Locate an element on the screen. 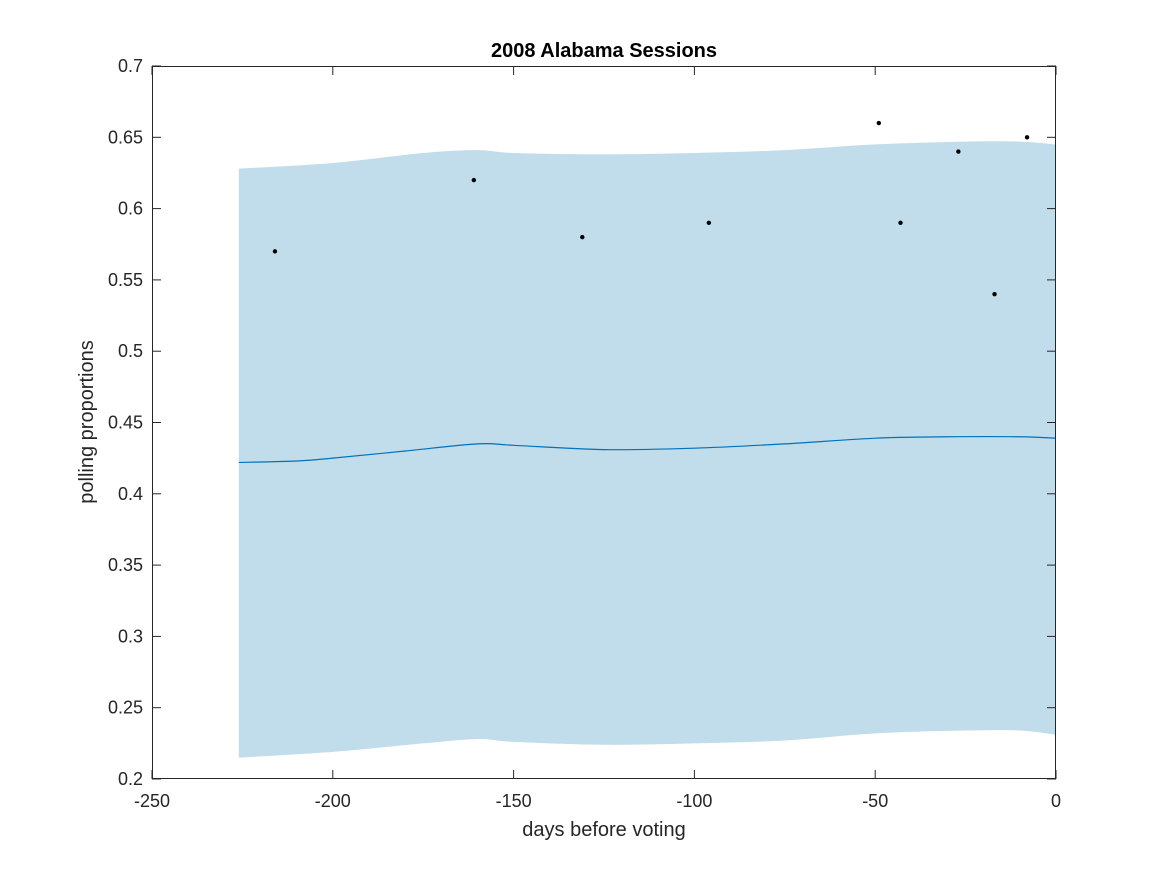 The height and width of the screenshot is (875, 1167). y-tick-label: 0.25 is located at coordinates (125, 708).